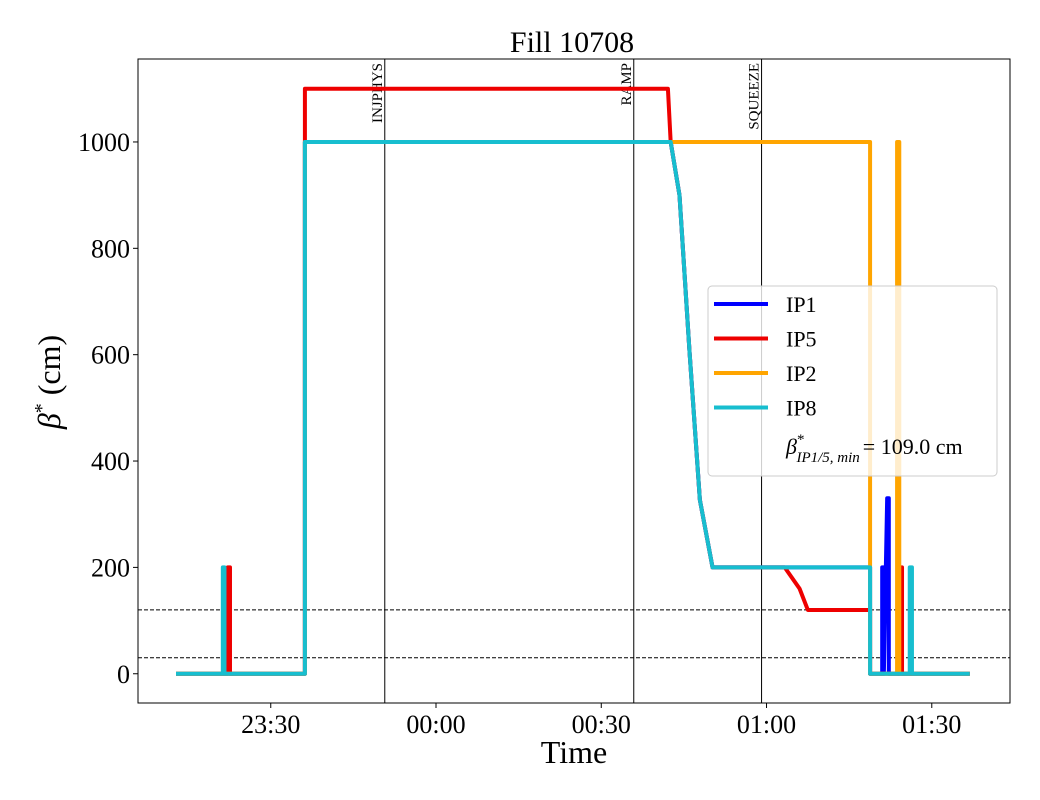 This screenshot has height=800, width=1040. I want to click on y-tick-label: 200, so click(110, 567).